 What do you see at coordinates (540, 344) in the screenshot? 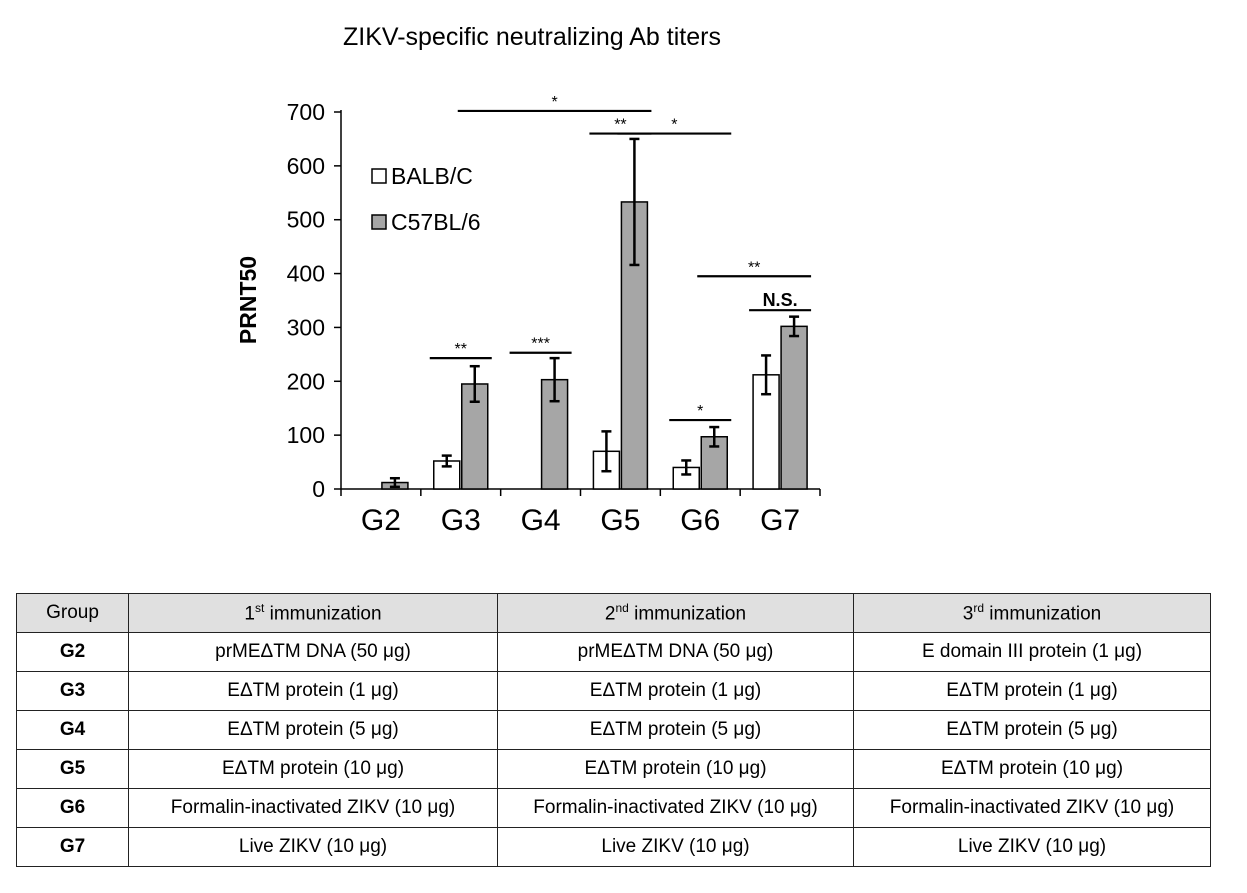
I see `significance-label: ***` at bounding box center [540, 344].